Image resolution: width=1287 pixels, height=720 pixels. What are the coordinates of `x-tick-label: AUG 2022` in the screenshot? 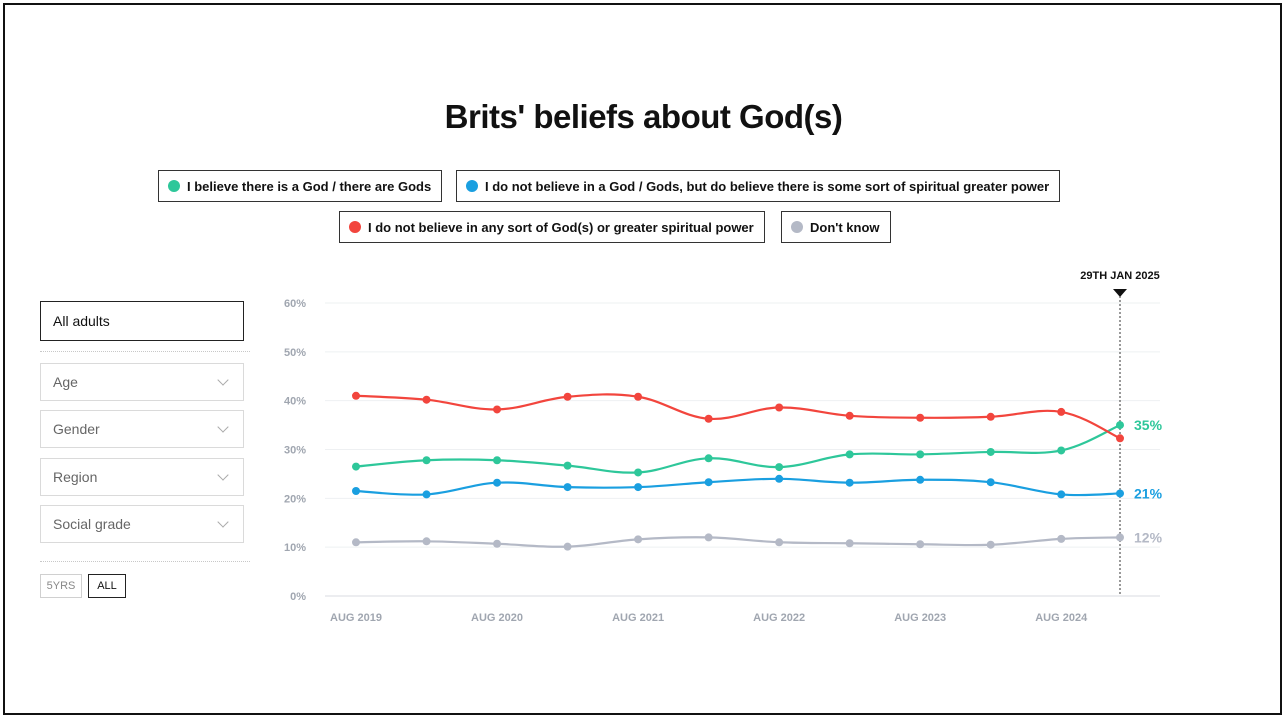 It's located at (779, 618).